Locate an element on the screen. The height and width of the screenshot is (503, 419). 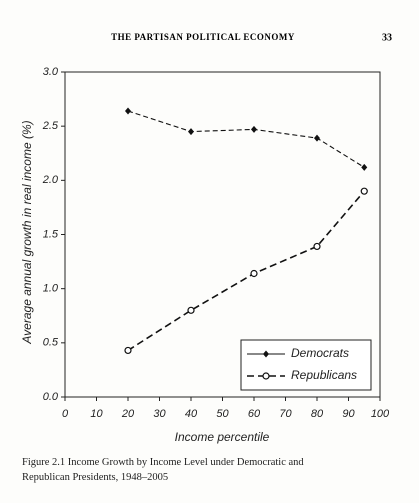
page-number: 33 is located at coordinates (387, 37).